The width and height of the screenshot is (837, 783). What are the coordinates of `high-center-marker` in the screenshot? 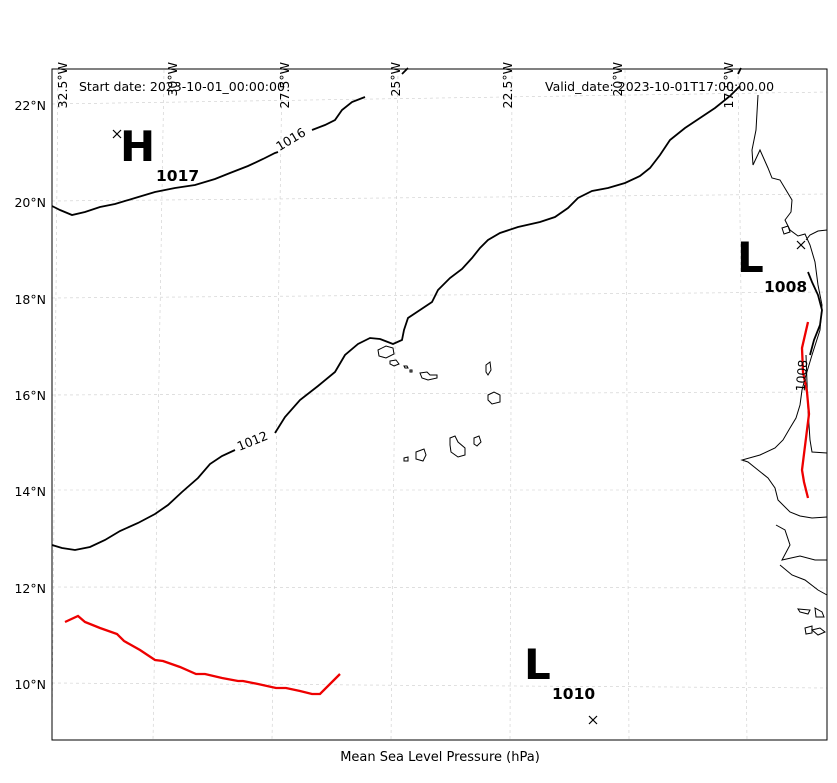 It's located at (117, 134).